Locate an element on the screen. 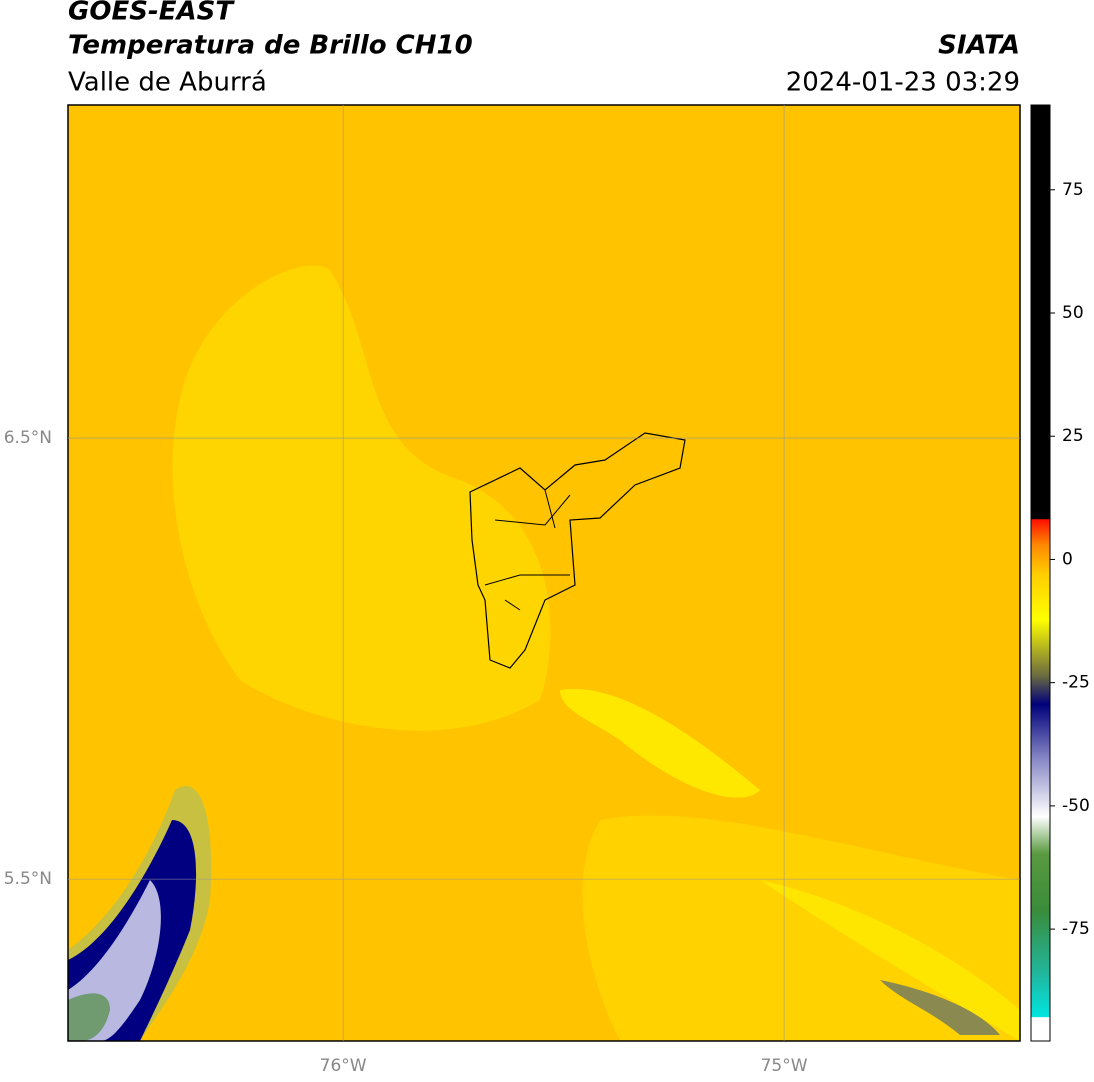 This screenshot has height=1082, width=1094. colorbar-tick-label: -50 is located at coordinates (1076, 806).